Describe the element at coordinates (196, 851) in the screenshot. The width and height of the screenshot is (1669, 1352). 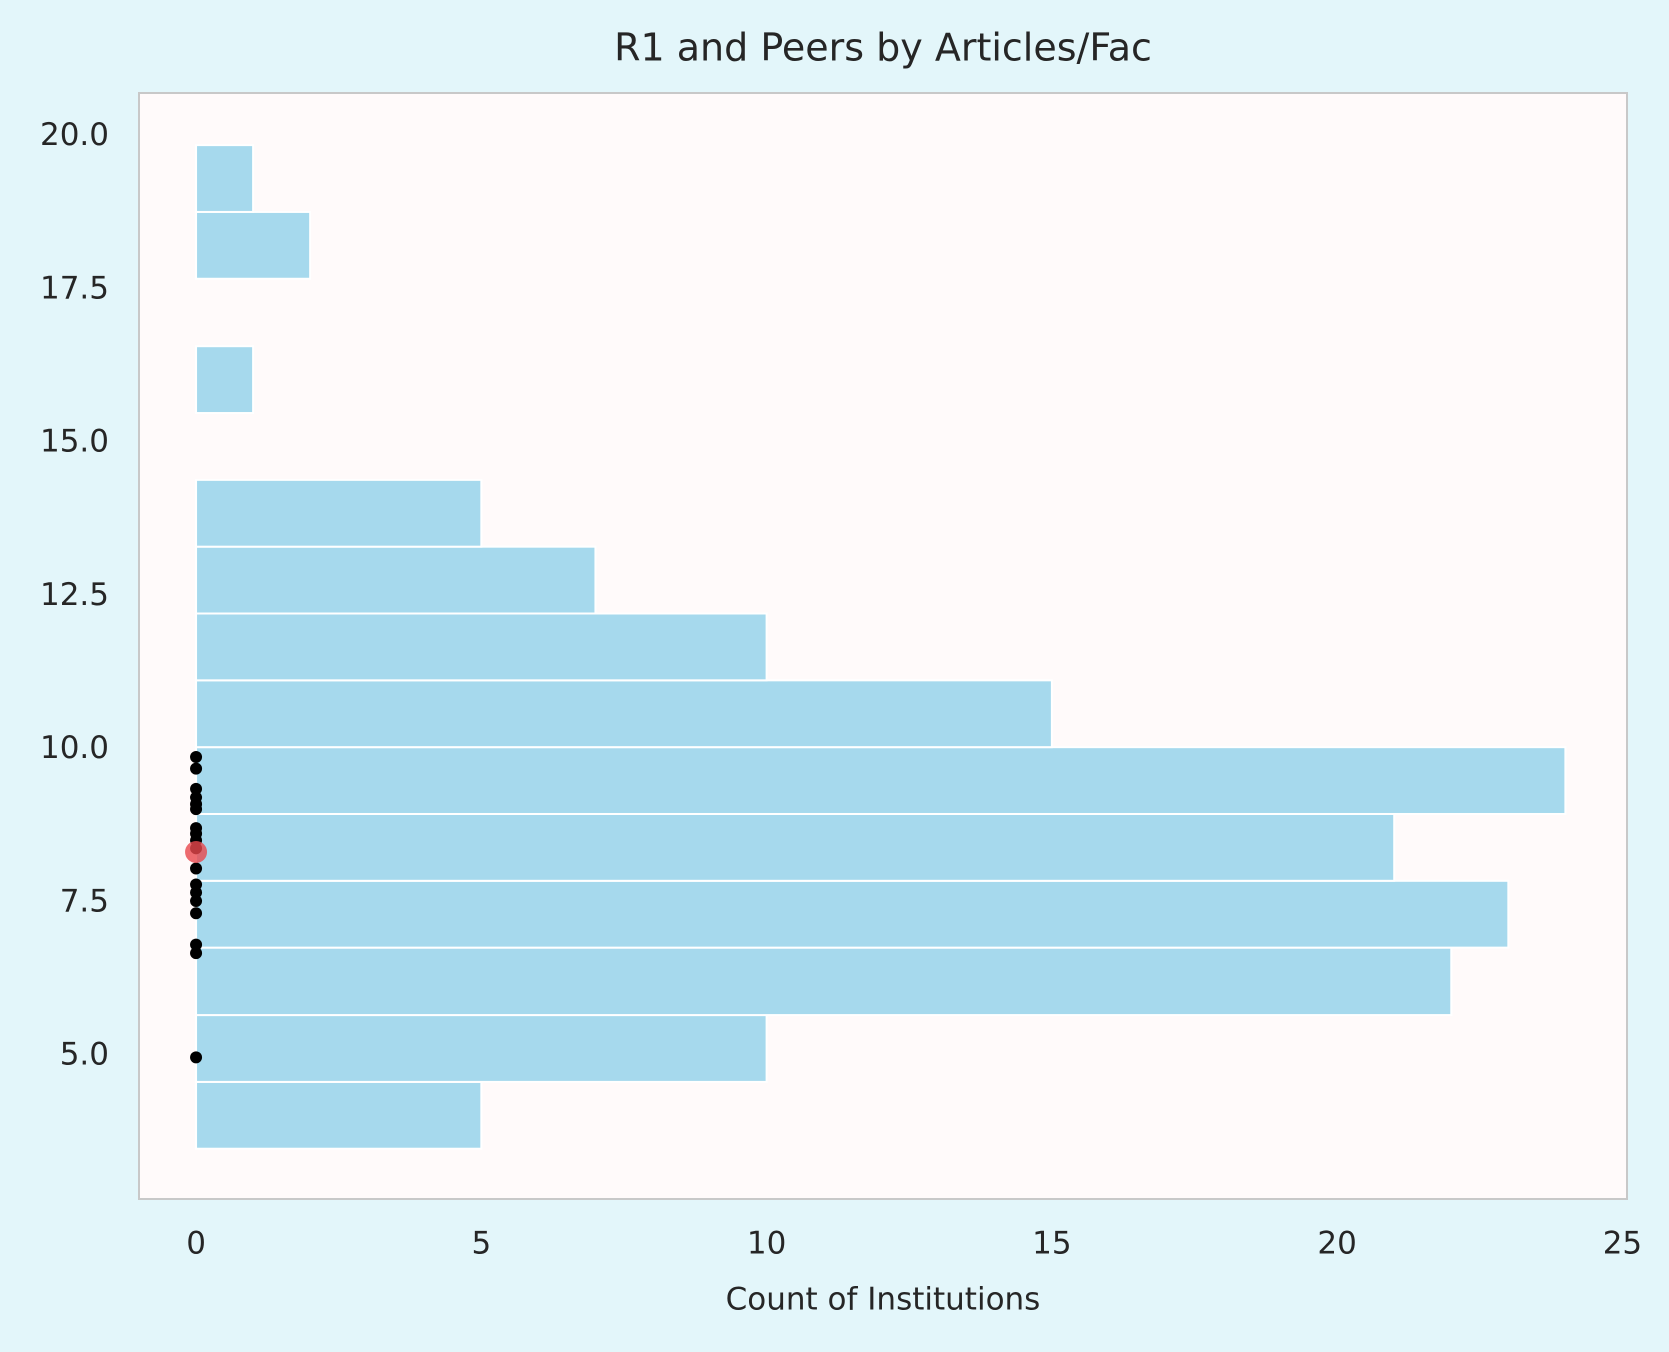
I see `highlight-point` at that location.